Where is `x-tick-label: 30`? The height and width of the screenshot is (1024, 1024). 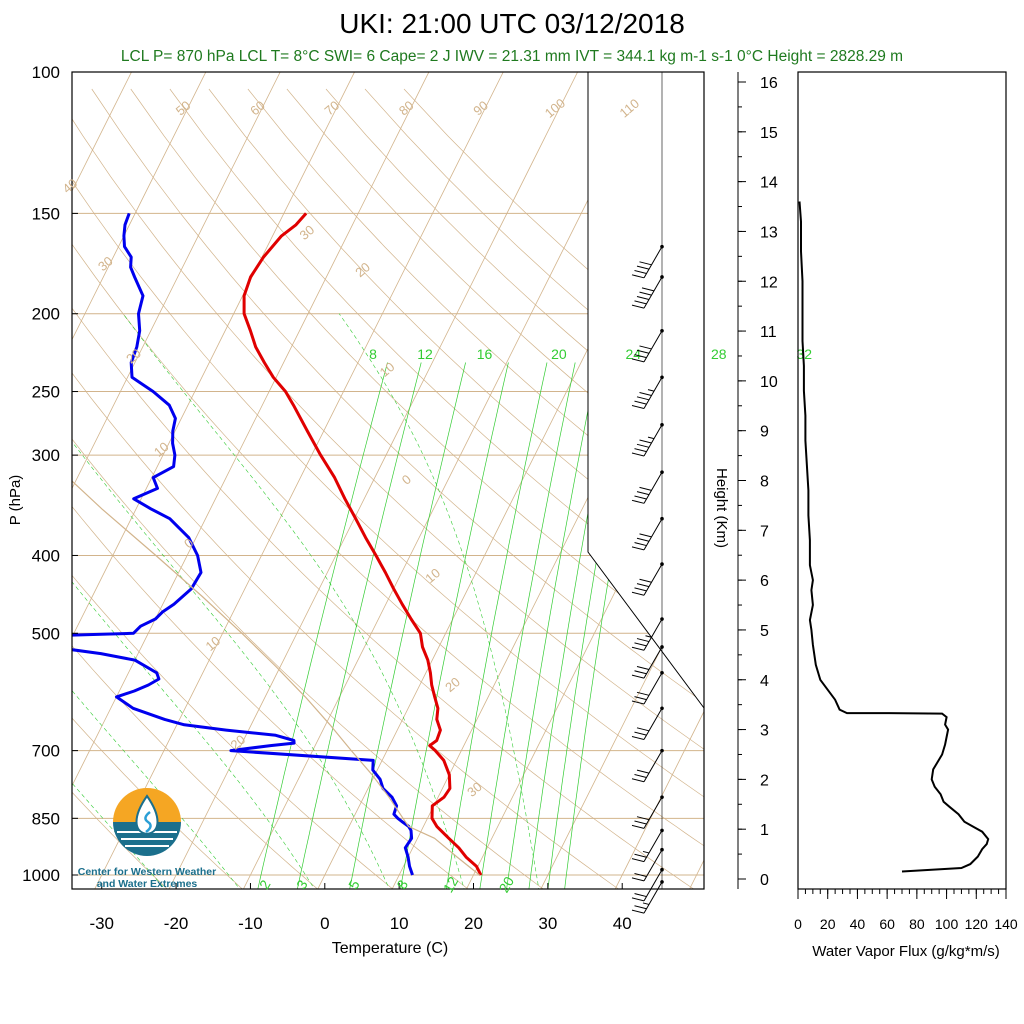 x-tick-label: 30 is located at coordinates (547, 923).